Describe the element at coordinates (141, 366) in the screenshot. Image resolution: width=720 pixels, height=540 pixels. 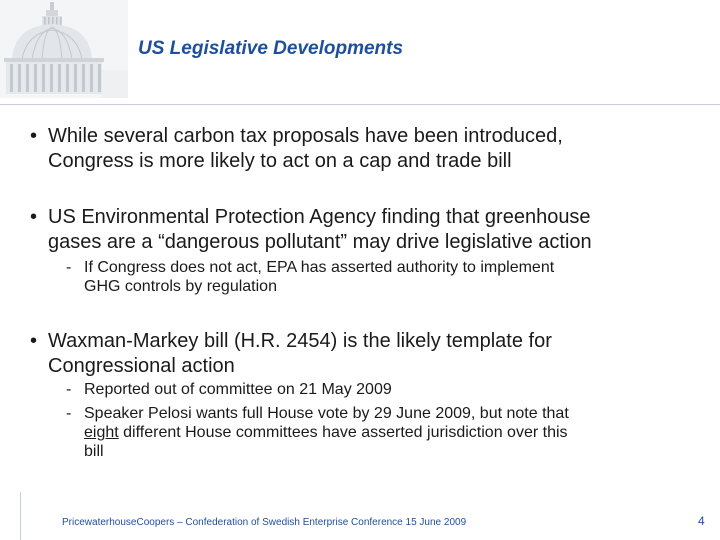
I see `bullet-line: Congressional action` at that location.